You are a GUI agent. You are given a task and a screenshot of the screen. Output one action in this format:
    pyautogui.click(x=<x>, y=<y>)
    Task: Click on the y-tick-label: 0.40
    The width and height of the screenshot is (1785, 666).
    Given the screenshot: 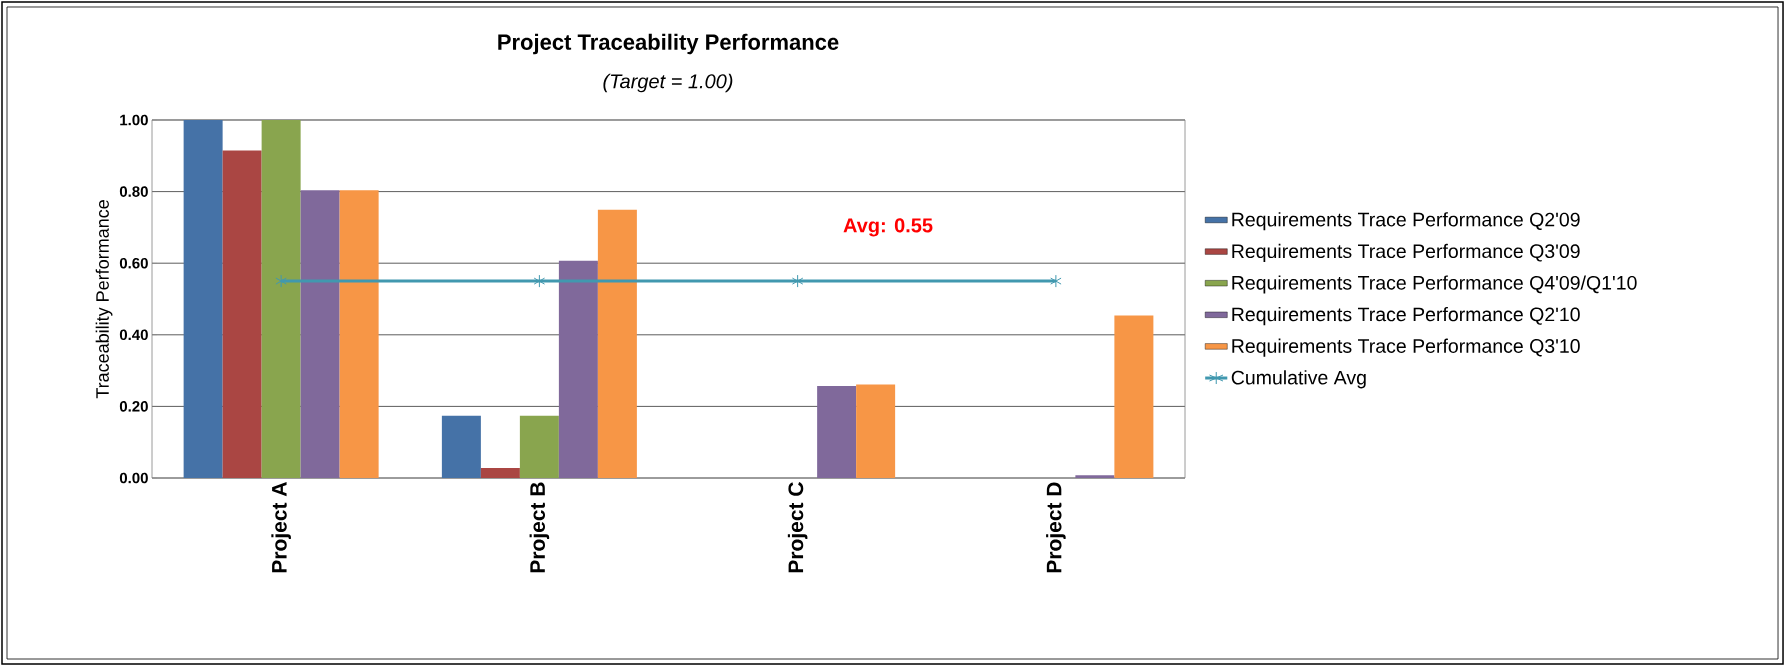 What is the action you would take?
    pyautogui.click(x=133, y=335)
    